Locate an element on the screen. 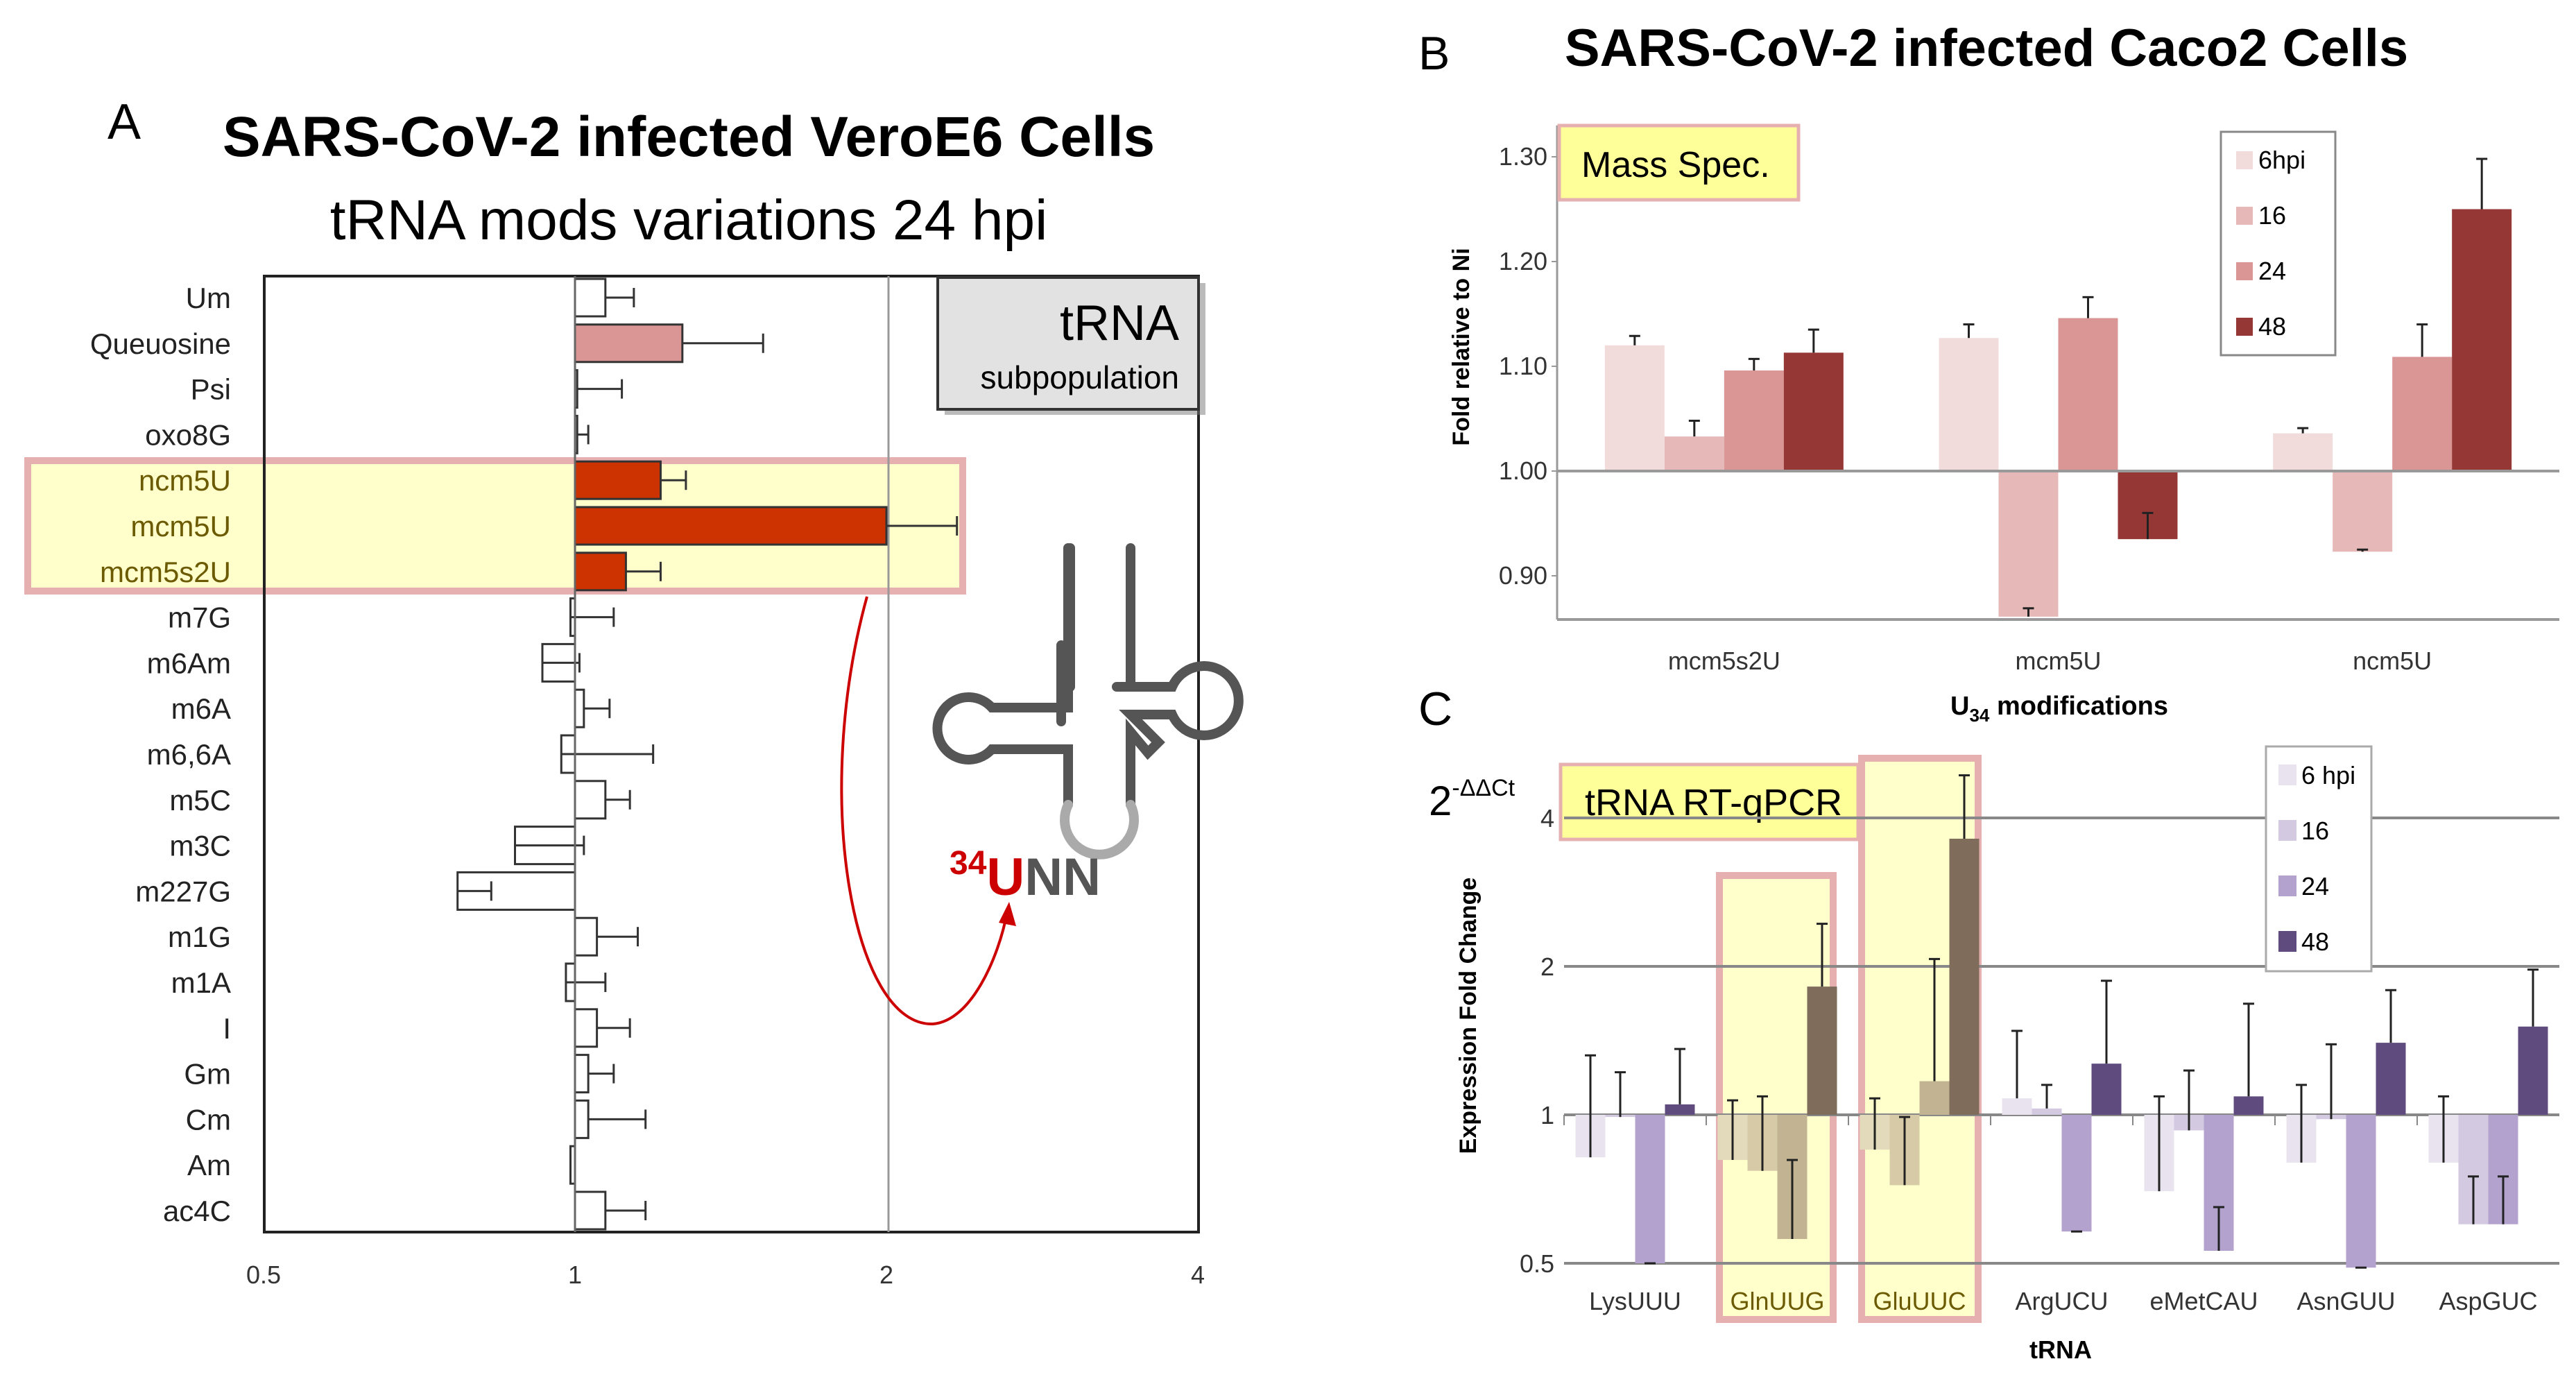 Image resolution: width=2576 pixels, height=1384 pixels. anticodon-position: 34 is located at coordinates (968, 863).